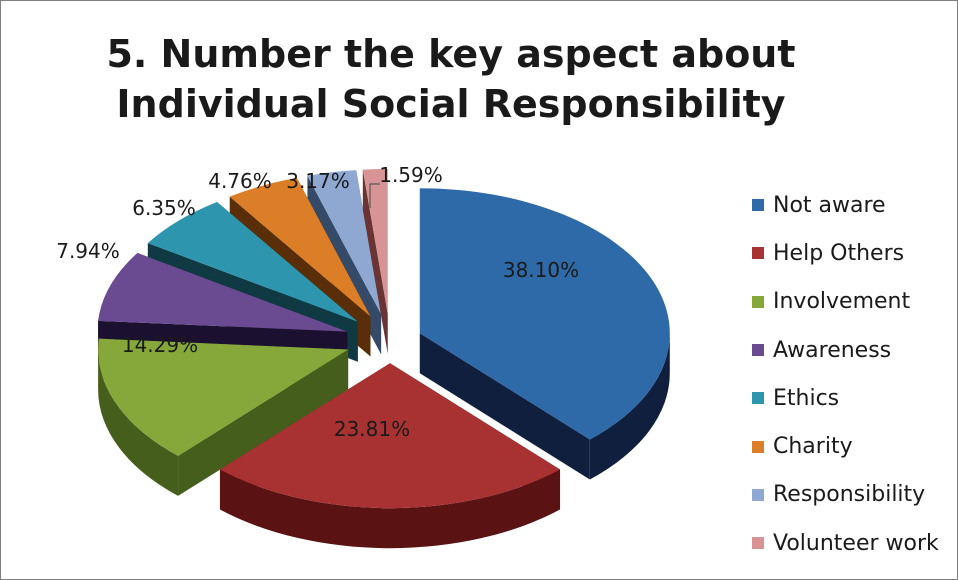  I want to click on data-label-involvement: 14.29%, so click(160, 345).